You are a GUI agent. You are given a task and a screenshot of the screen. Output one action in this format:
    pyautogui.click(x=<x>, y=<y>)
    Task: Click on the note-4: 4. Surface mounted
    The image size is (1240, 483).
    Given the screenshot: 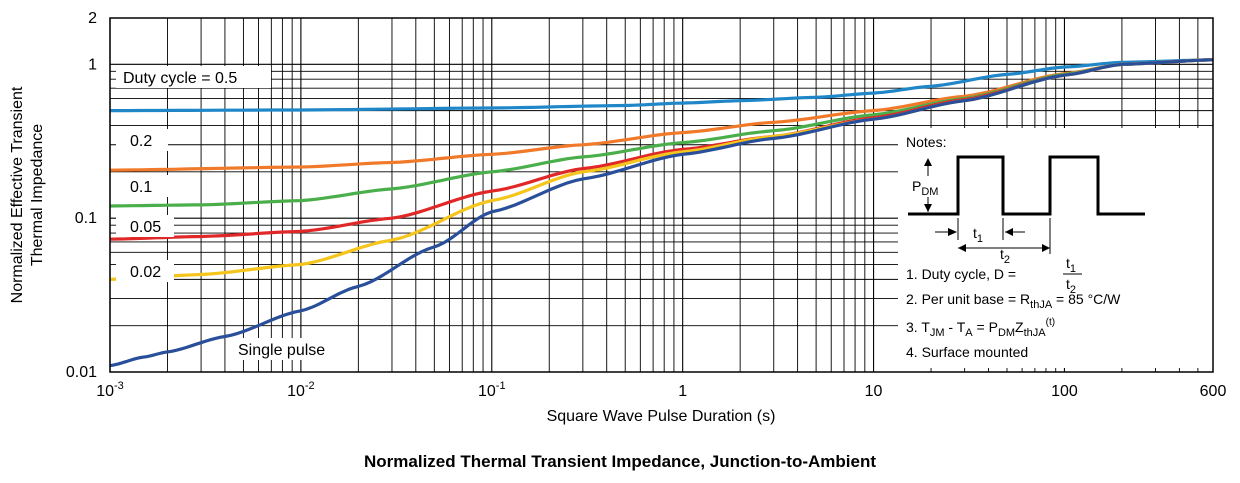 What is the action you would take?
    pyautogui.click(x=967, y=352)
    